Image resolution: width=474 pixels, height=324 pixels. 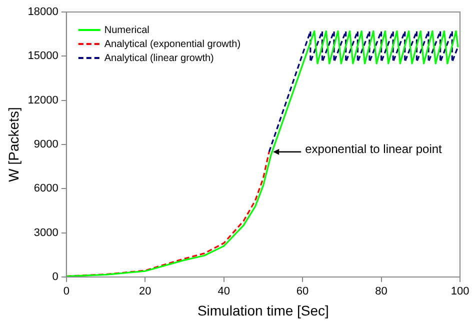 What do you see at coordinates (145, 292) in the screenshot?
I see `x-tick-label: 20` at bounding box center [145, 292].